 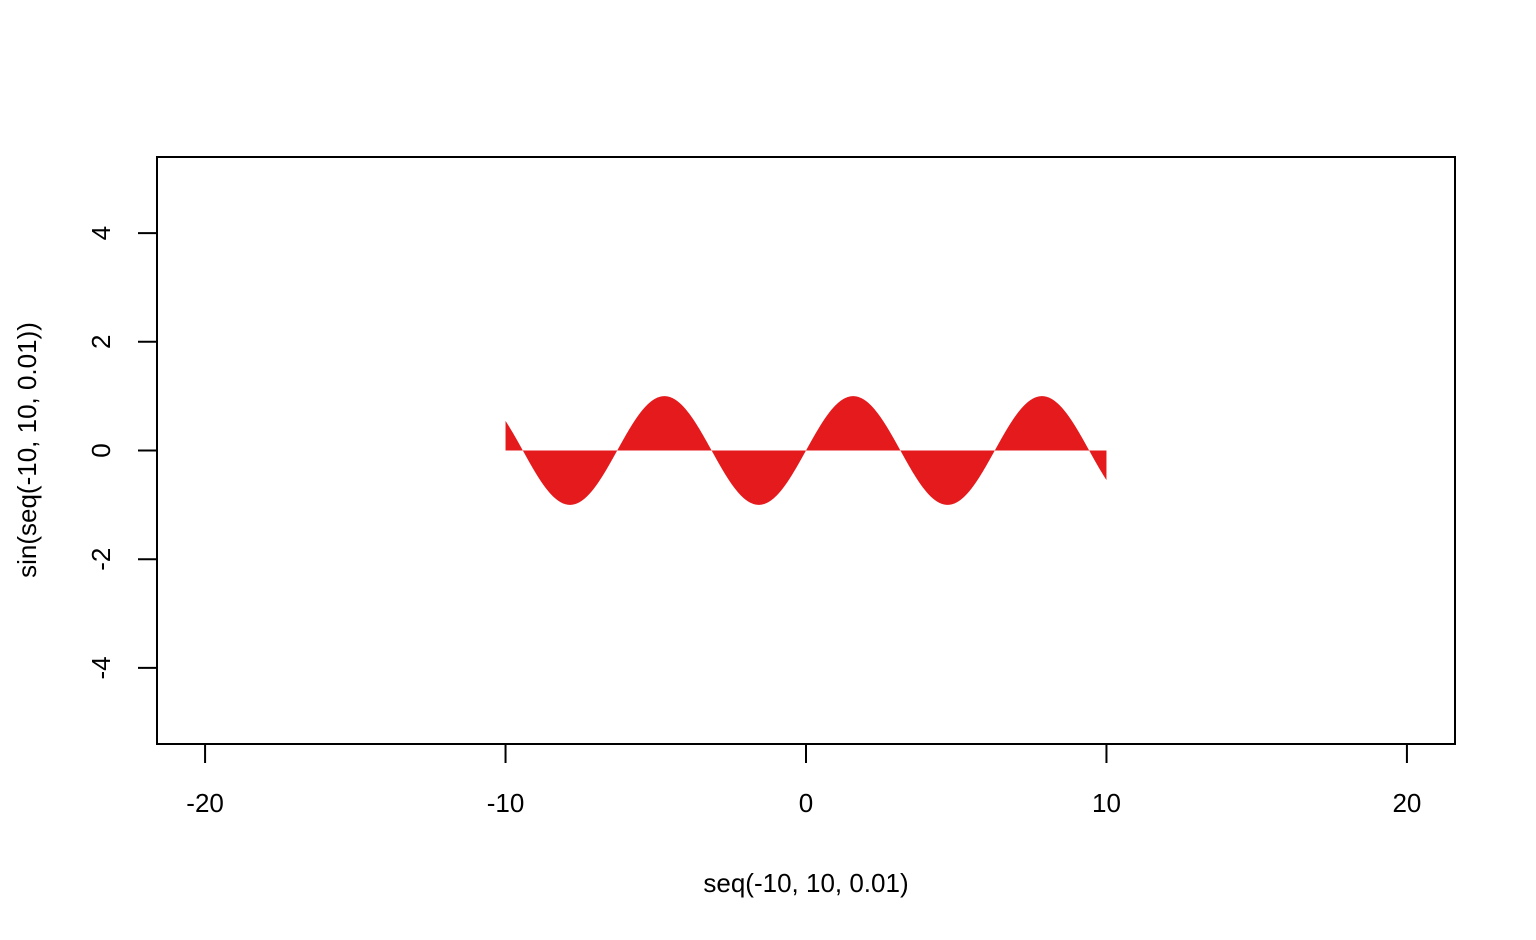 I want to click on y-tick-label: 0, so click(x=101, y=450).